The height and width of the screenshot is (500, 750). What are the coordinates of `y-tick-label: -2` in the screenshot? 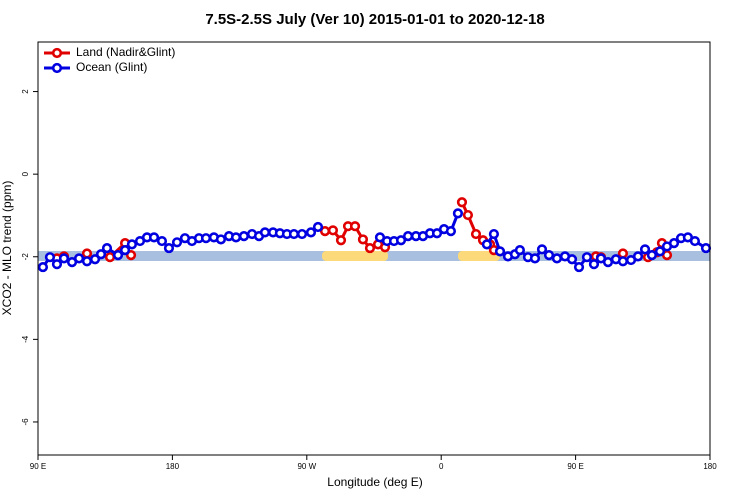 It's located at (25, 257).